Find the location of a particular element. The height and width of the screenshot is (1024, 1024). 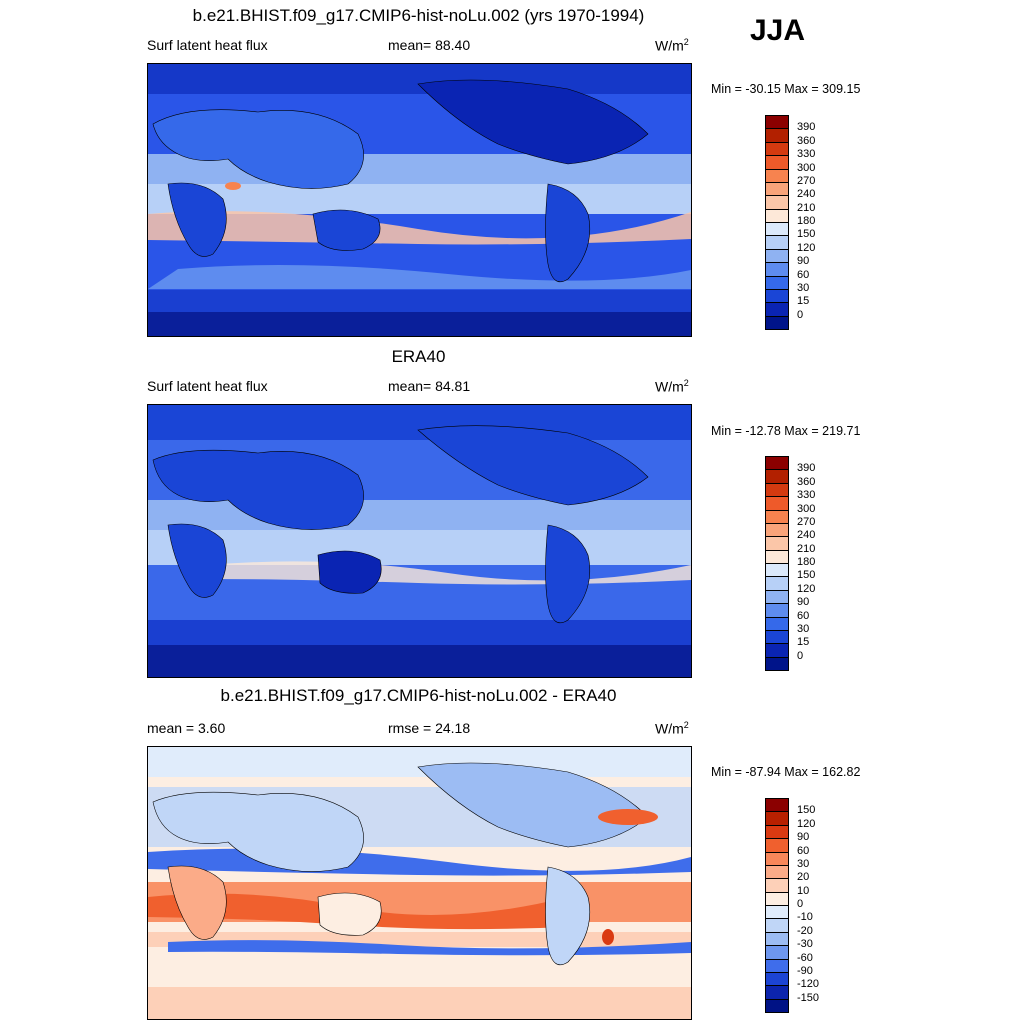

colorbar-tick-label: -90 is located at coordinates (805, 970).